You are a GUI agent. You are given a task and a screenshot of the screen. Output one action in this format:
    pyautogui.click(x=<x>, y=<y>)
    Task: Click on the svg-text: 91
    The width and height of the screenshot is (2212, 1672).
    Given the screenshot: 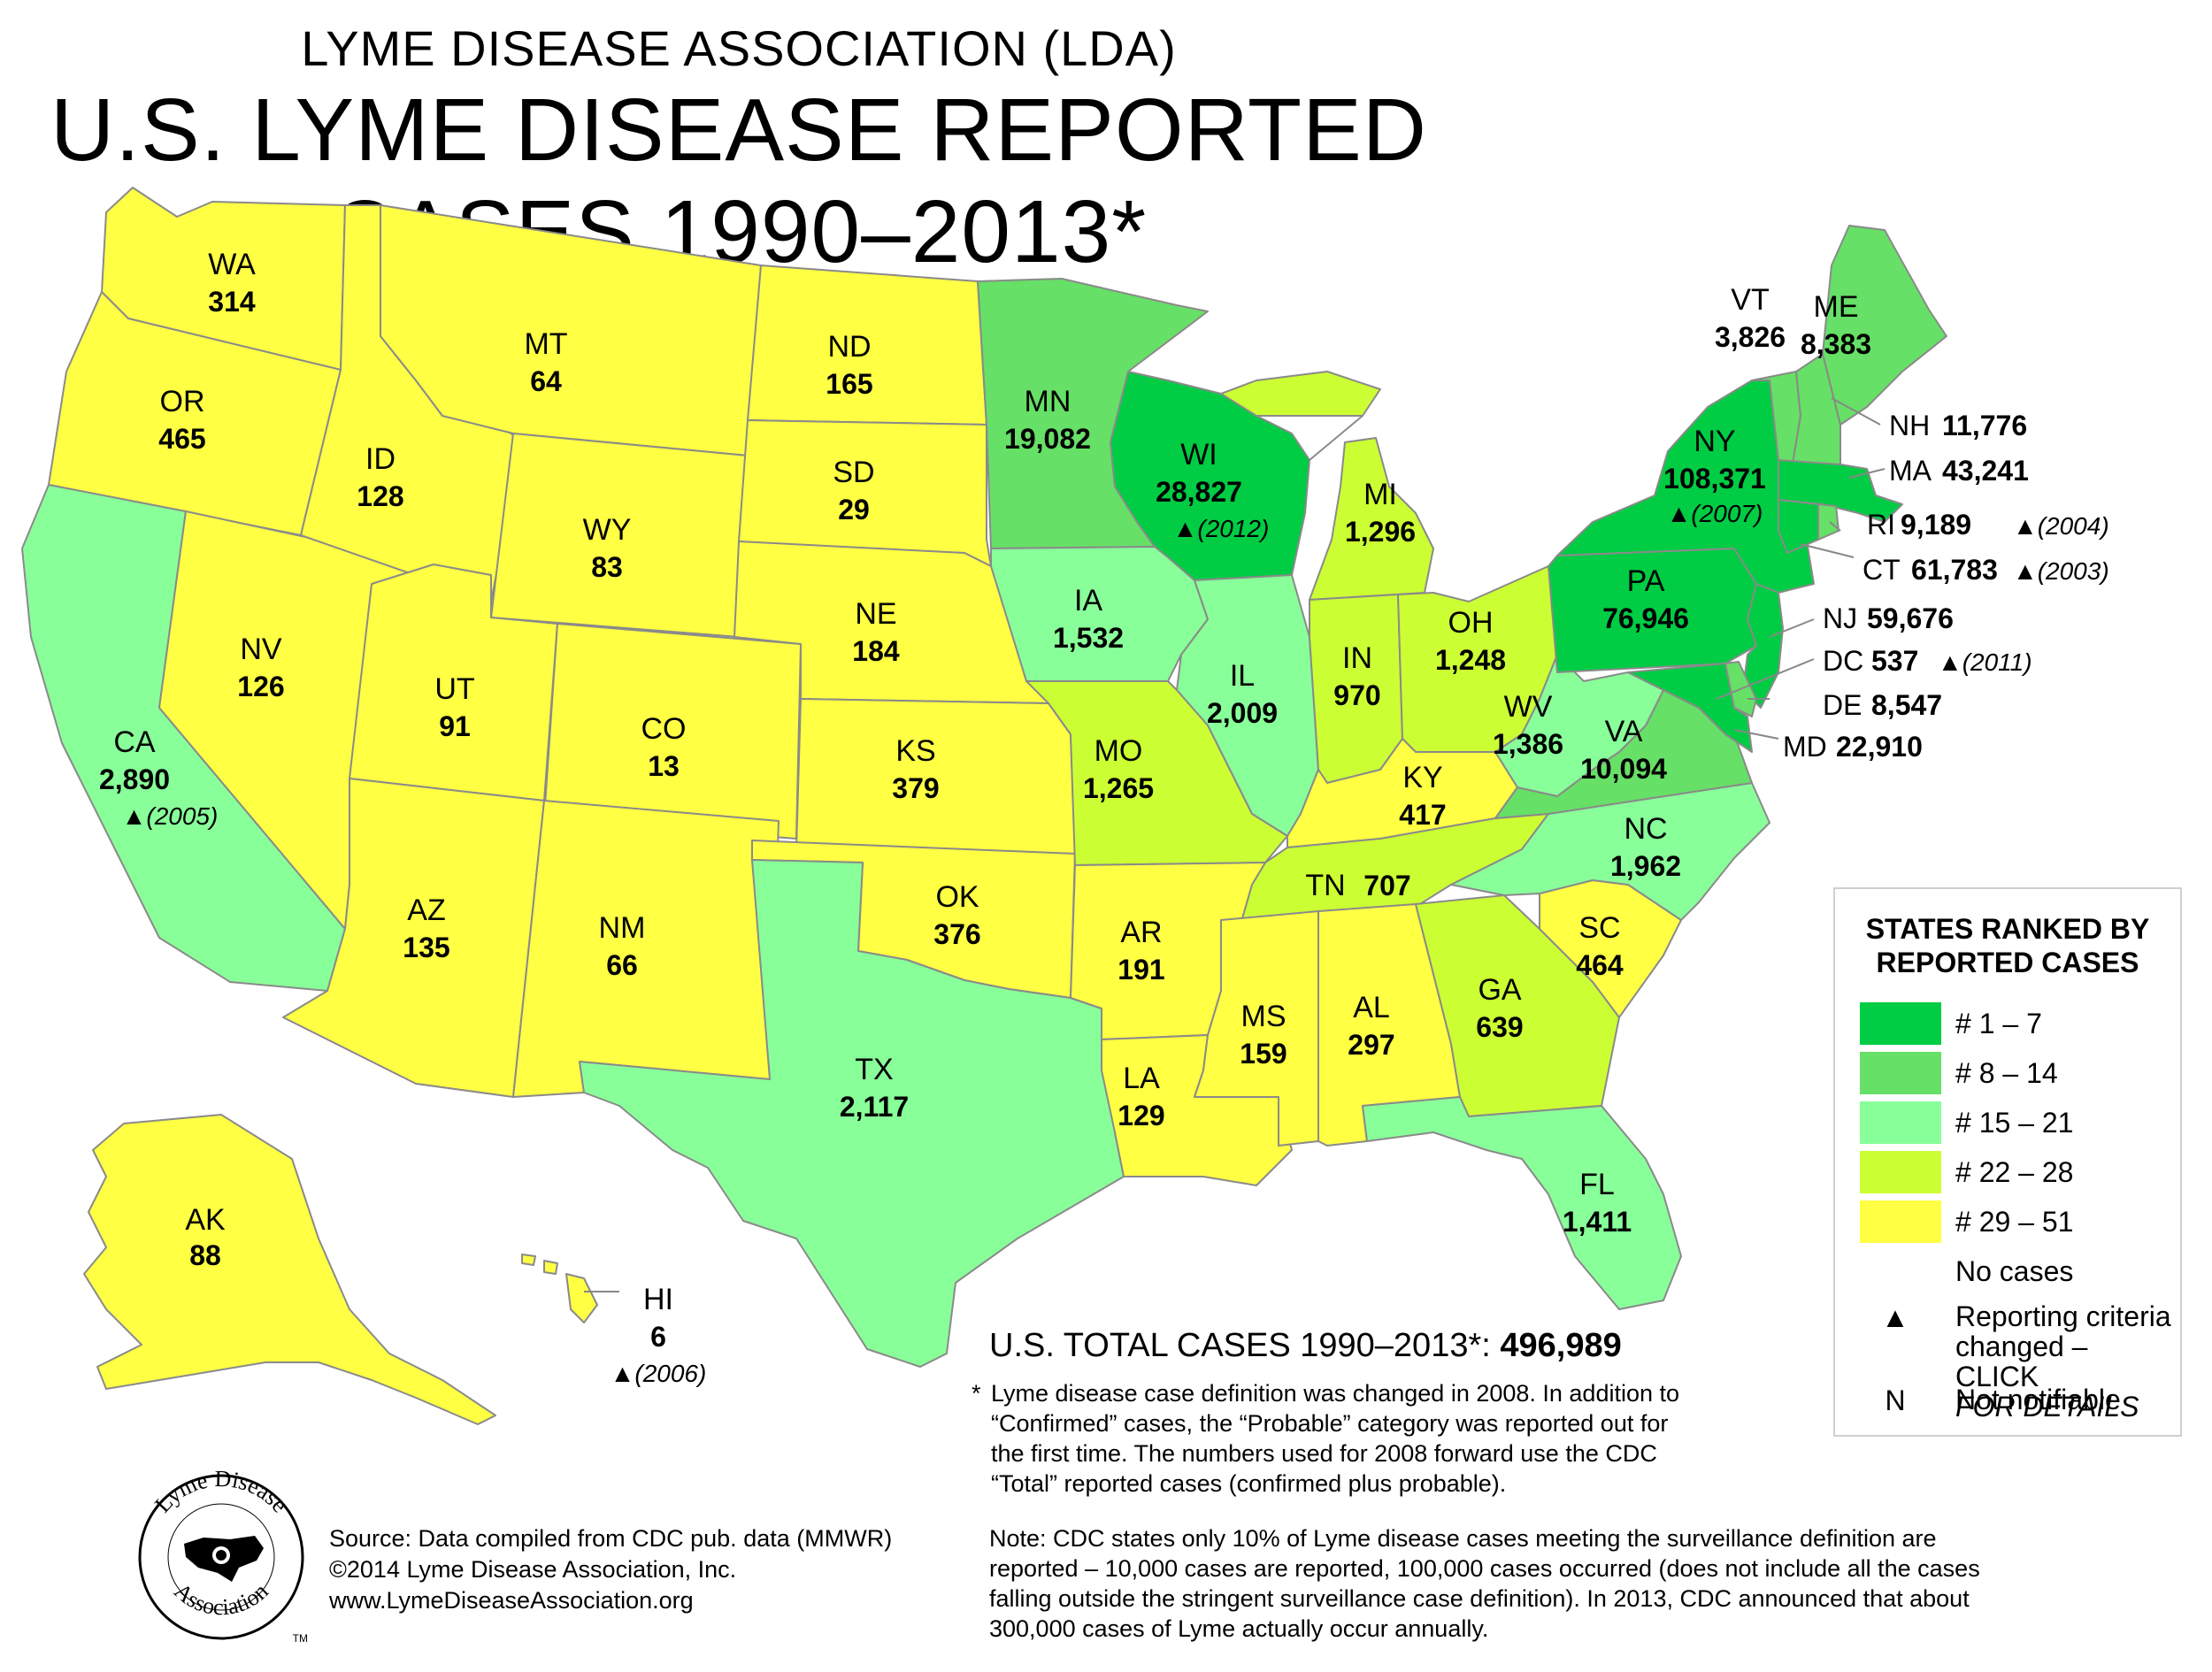 What is the action you would take?
    pyautogui.click(x=455, y=726)
    